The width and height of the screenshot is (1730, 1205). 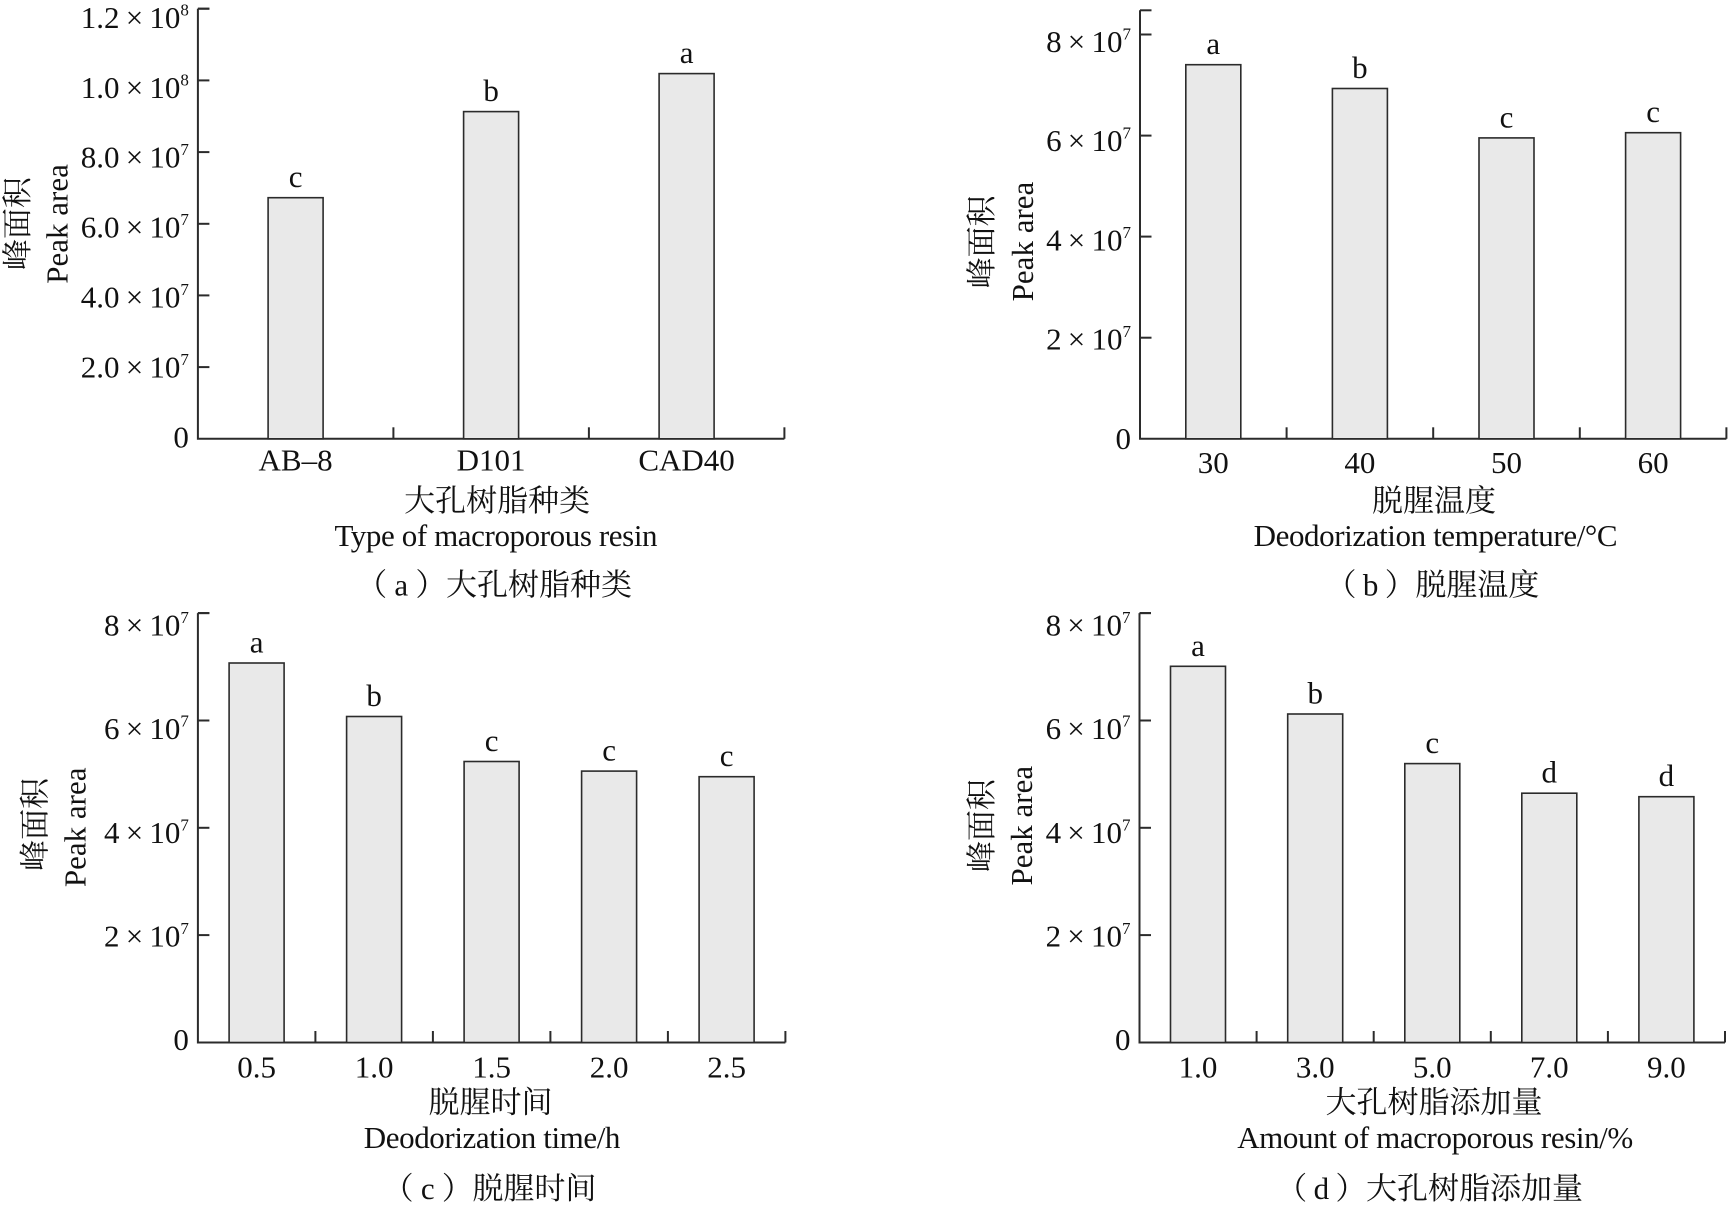 I want to click on svg-text: 1.0 × 10⁸, so click(x=135, y=87).